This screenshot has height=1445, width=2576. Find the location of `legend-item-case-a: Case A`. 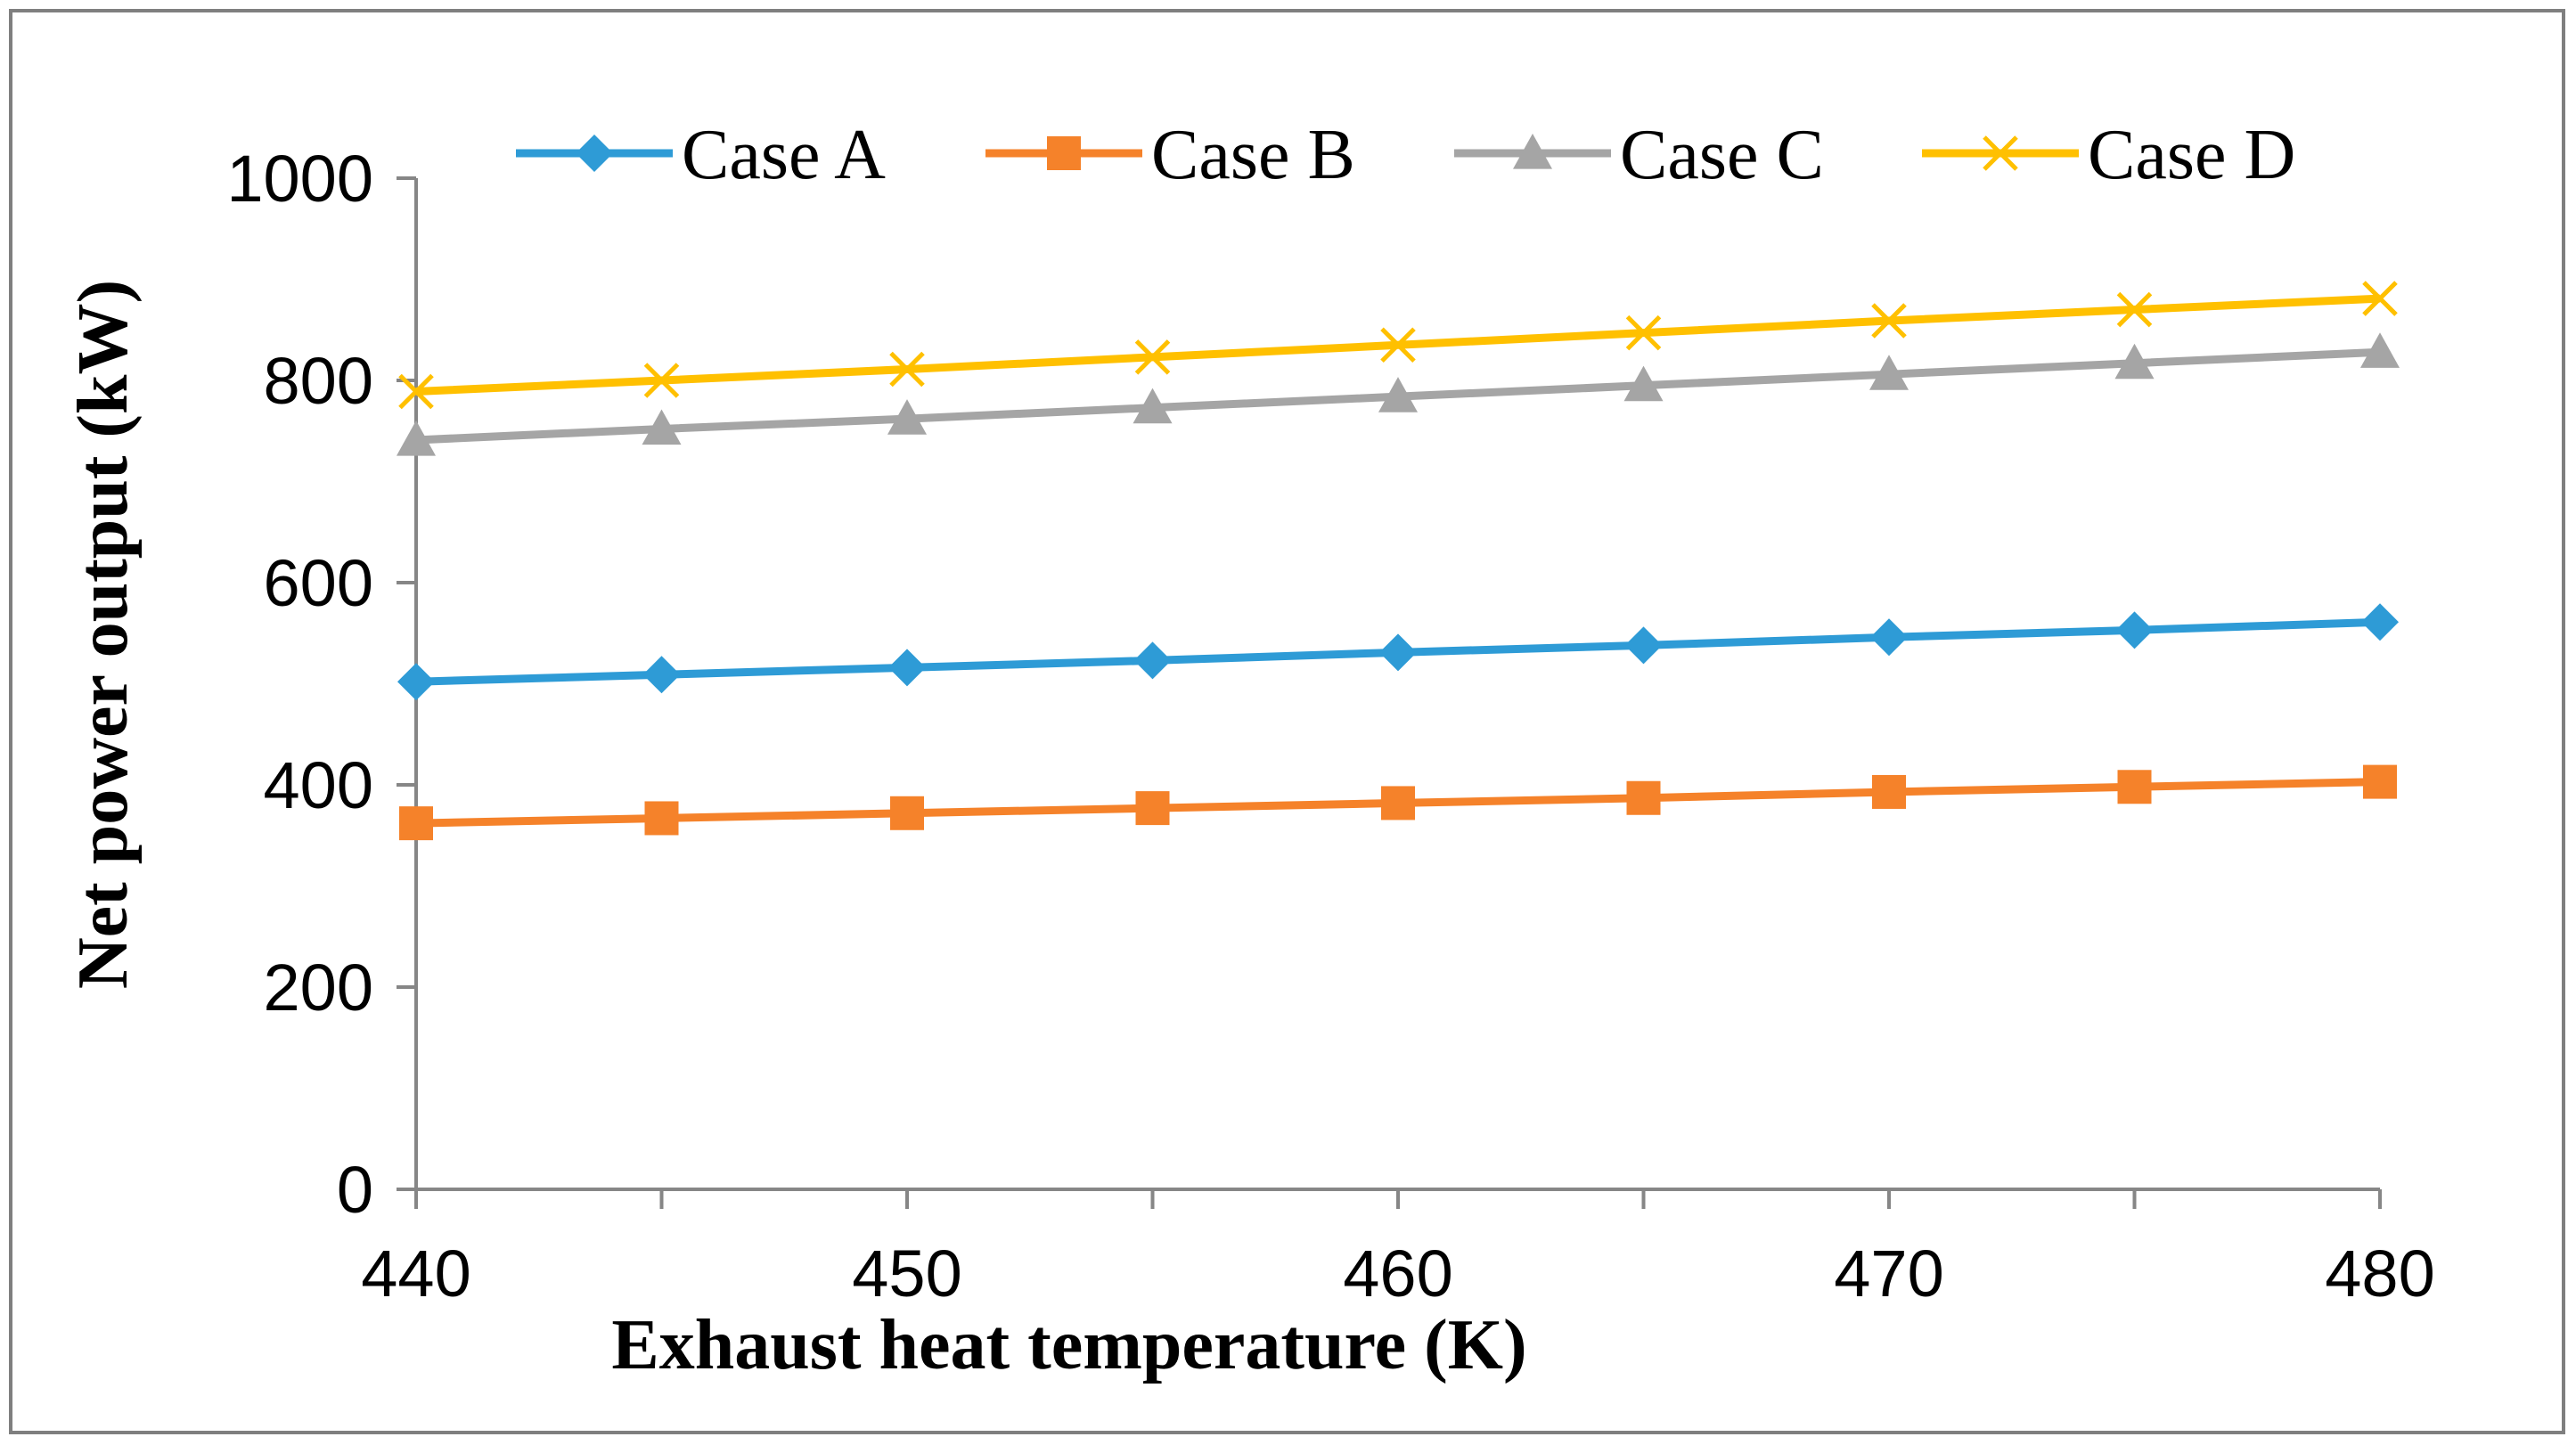

legend-item-case-a: Case A is located at coordinates (701, 155).